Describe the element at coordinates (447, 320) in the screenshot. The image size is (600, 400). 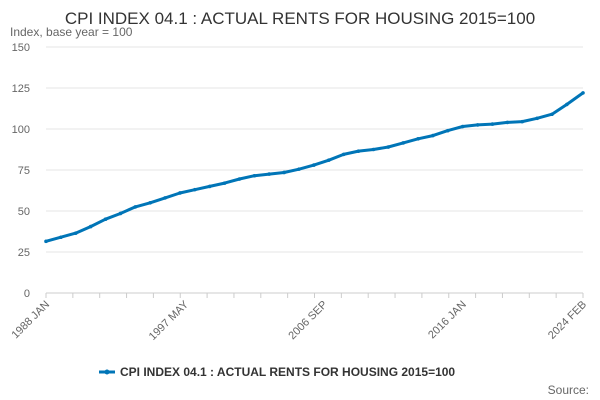
I see `x-tick-label: 2016 JAN` at that location.